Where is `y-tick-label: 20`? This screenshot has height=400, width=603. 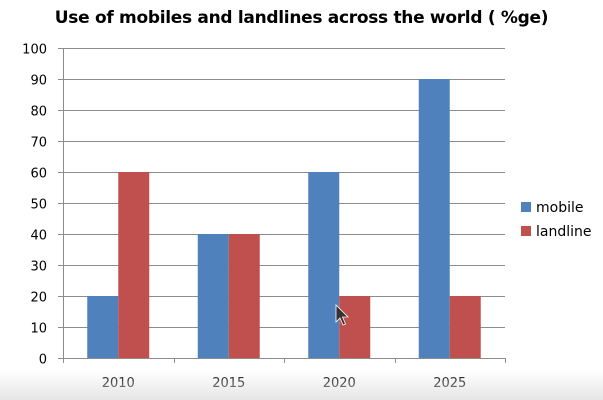
y-tick-label: 20 is located at coordinates (38, 298).